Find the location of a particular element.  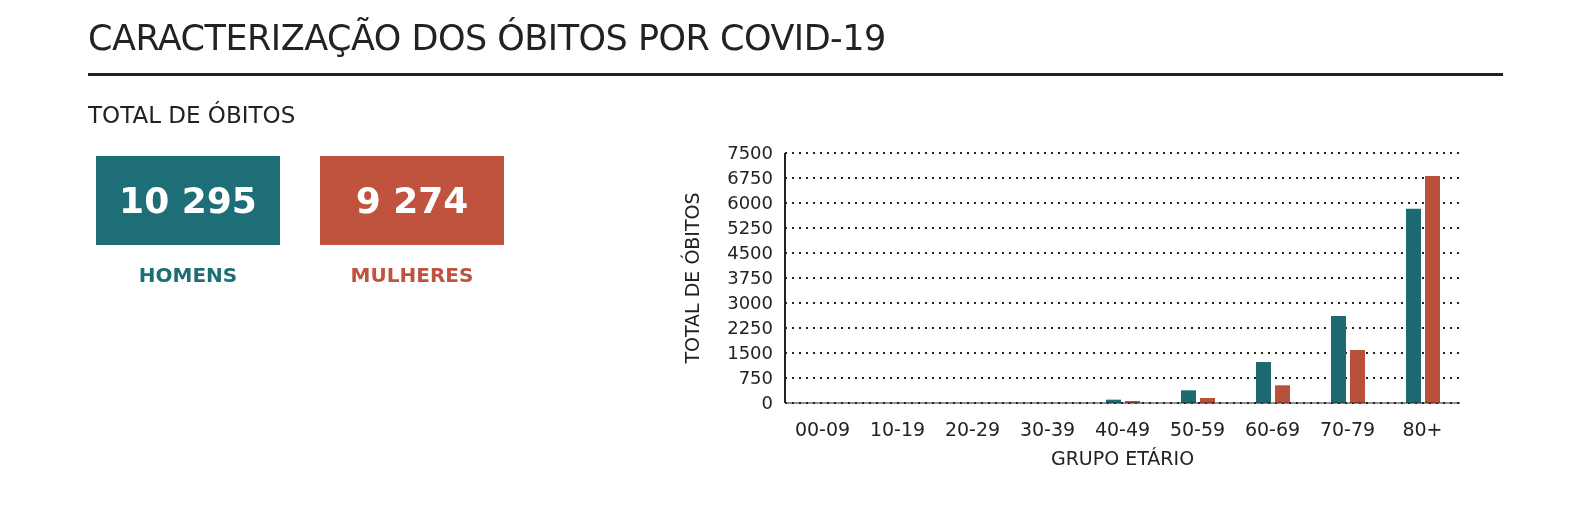

x-tick-label: 10-19 is located at coordinates (897, 429).